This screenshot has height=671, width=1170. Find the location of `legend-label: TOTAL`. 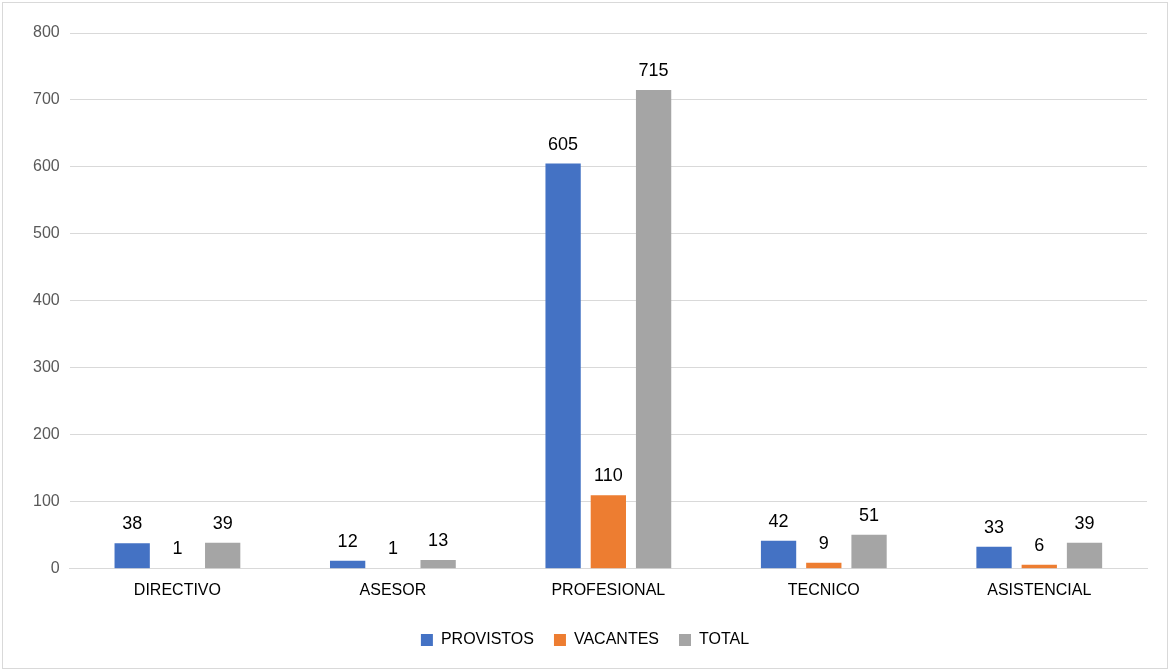

legend-label: TOTAL is located at coordinates (724, 639).